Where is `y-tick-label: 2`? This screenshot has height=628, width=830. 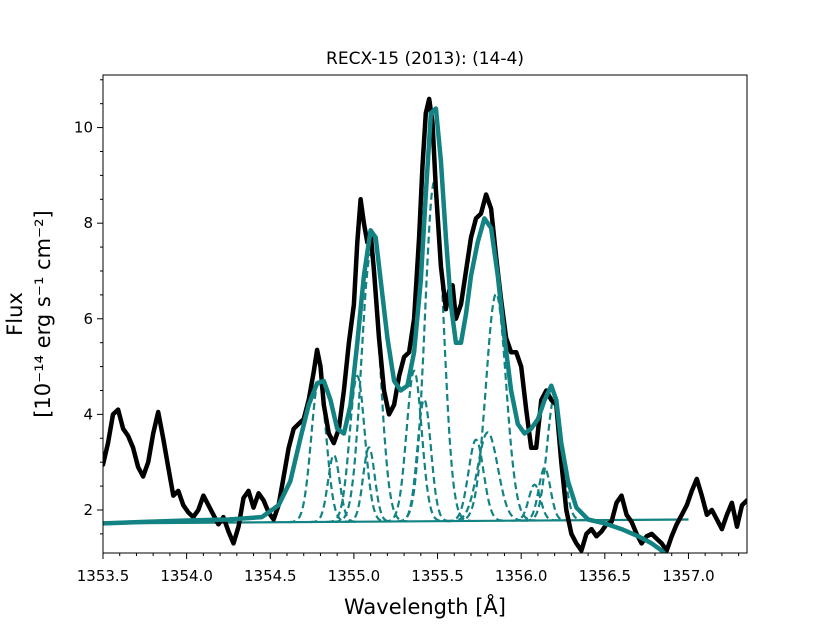
y-tick-label: 2 is located at coordinates (88, 510).